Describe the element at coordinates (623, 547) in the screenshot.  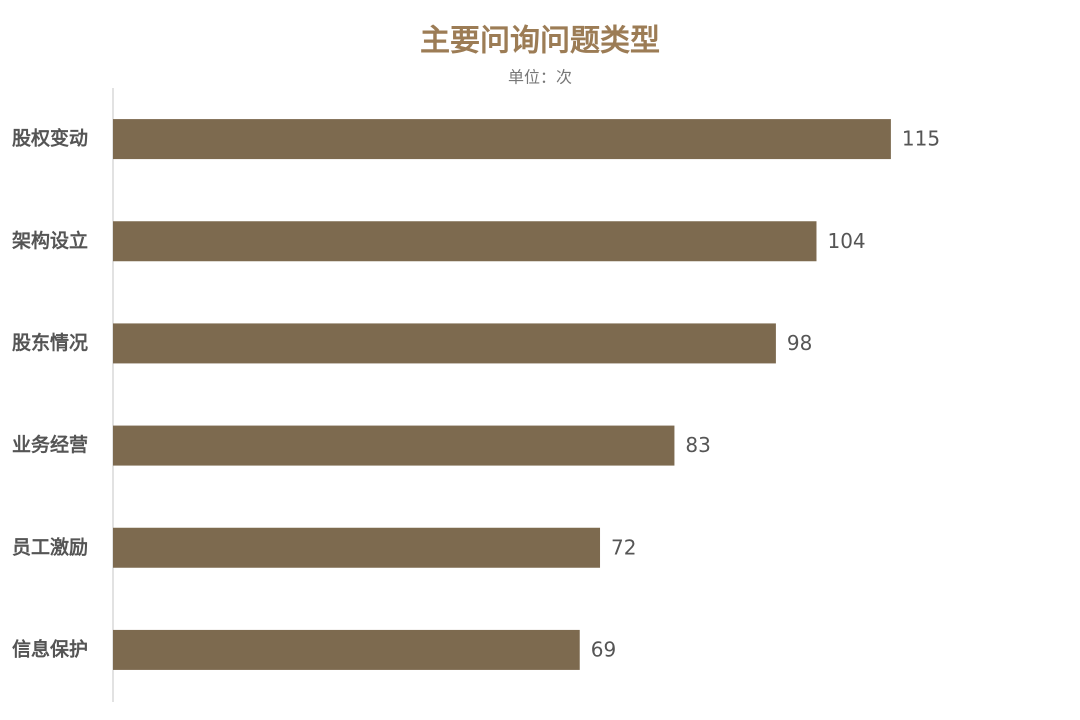
I see `value-label: 72` at that location.